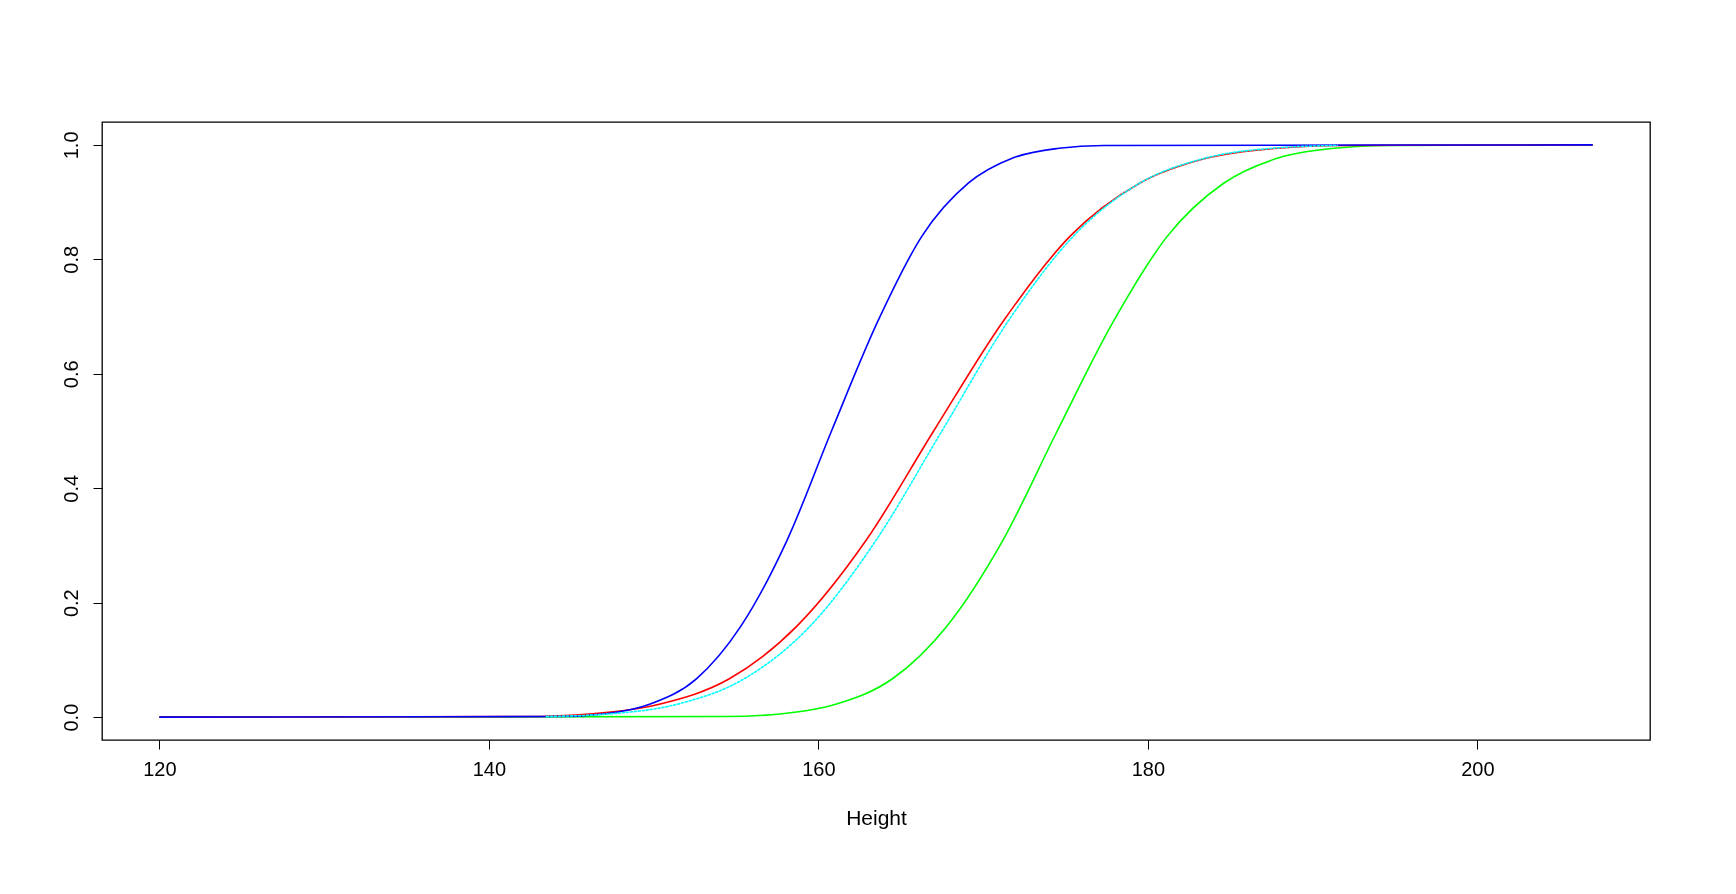 This screenshot has height=894, width=1736. I want to click on x-axis-title: Height, so click(877, 817).